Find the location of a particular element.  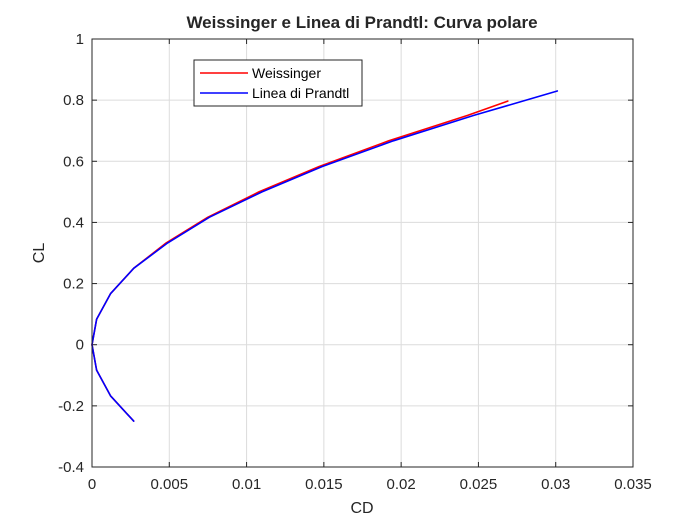

legend: Weissinger Linea di Prandtl is located at coordinates (278, 83).